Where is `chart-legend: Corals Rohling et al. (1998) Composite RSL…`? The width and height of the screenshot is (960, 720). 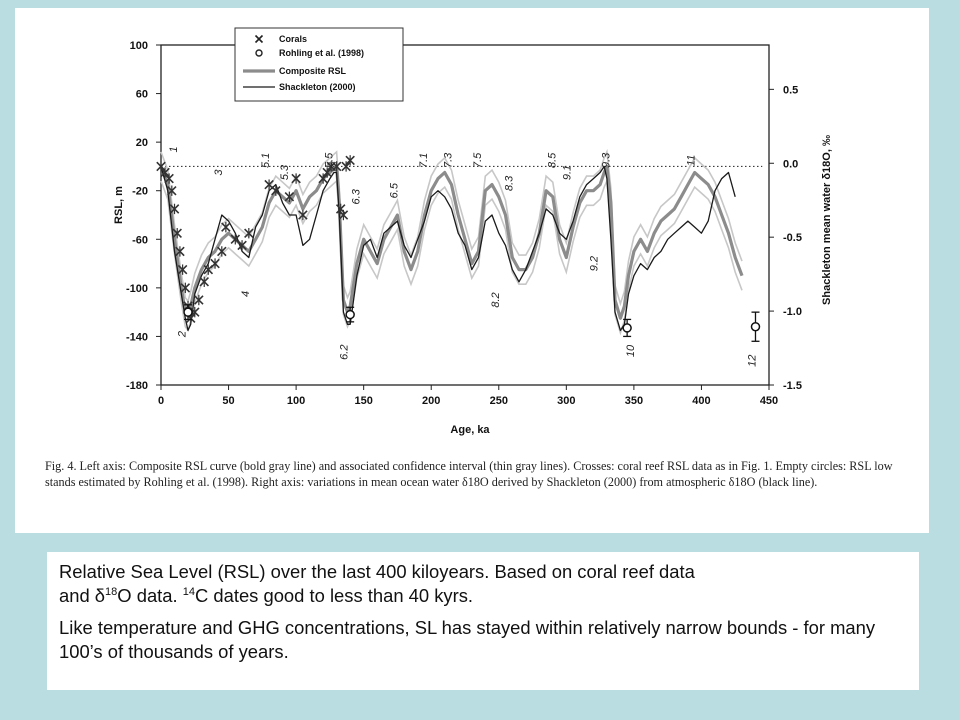
chart-legend: Corals Rohling et al. (1998) Composite RSL… is located at coordinates (319, 64).